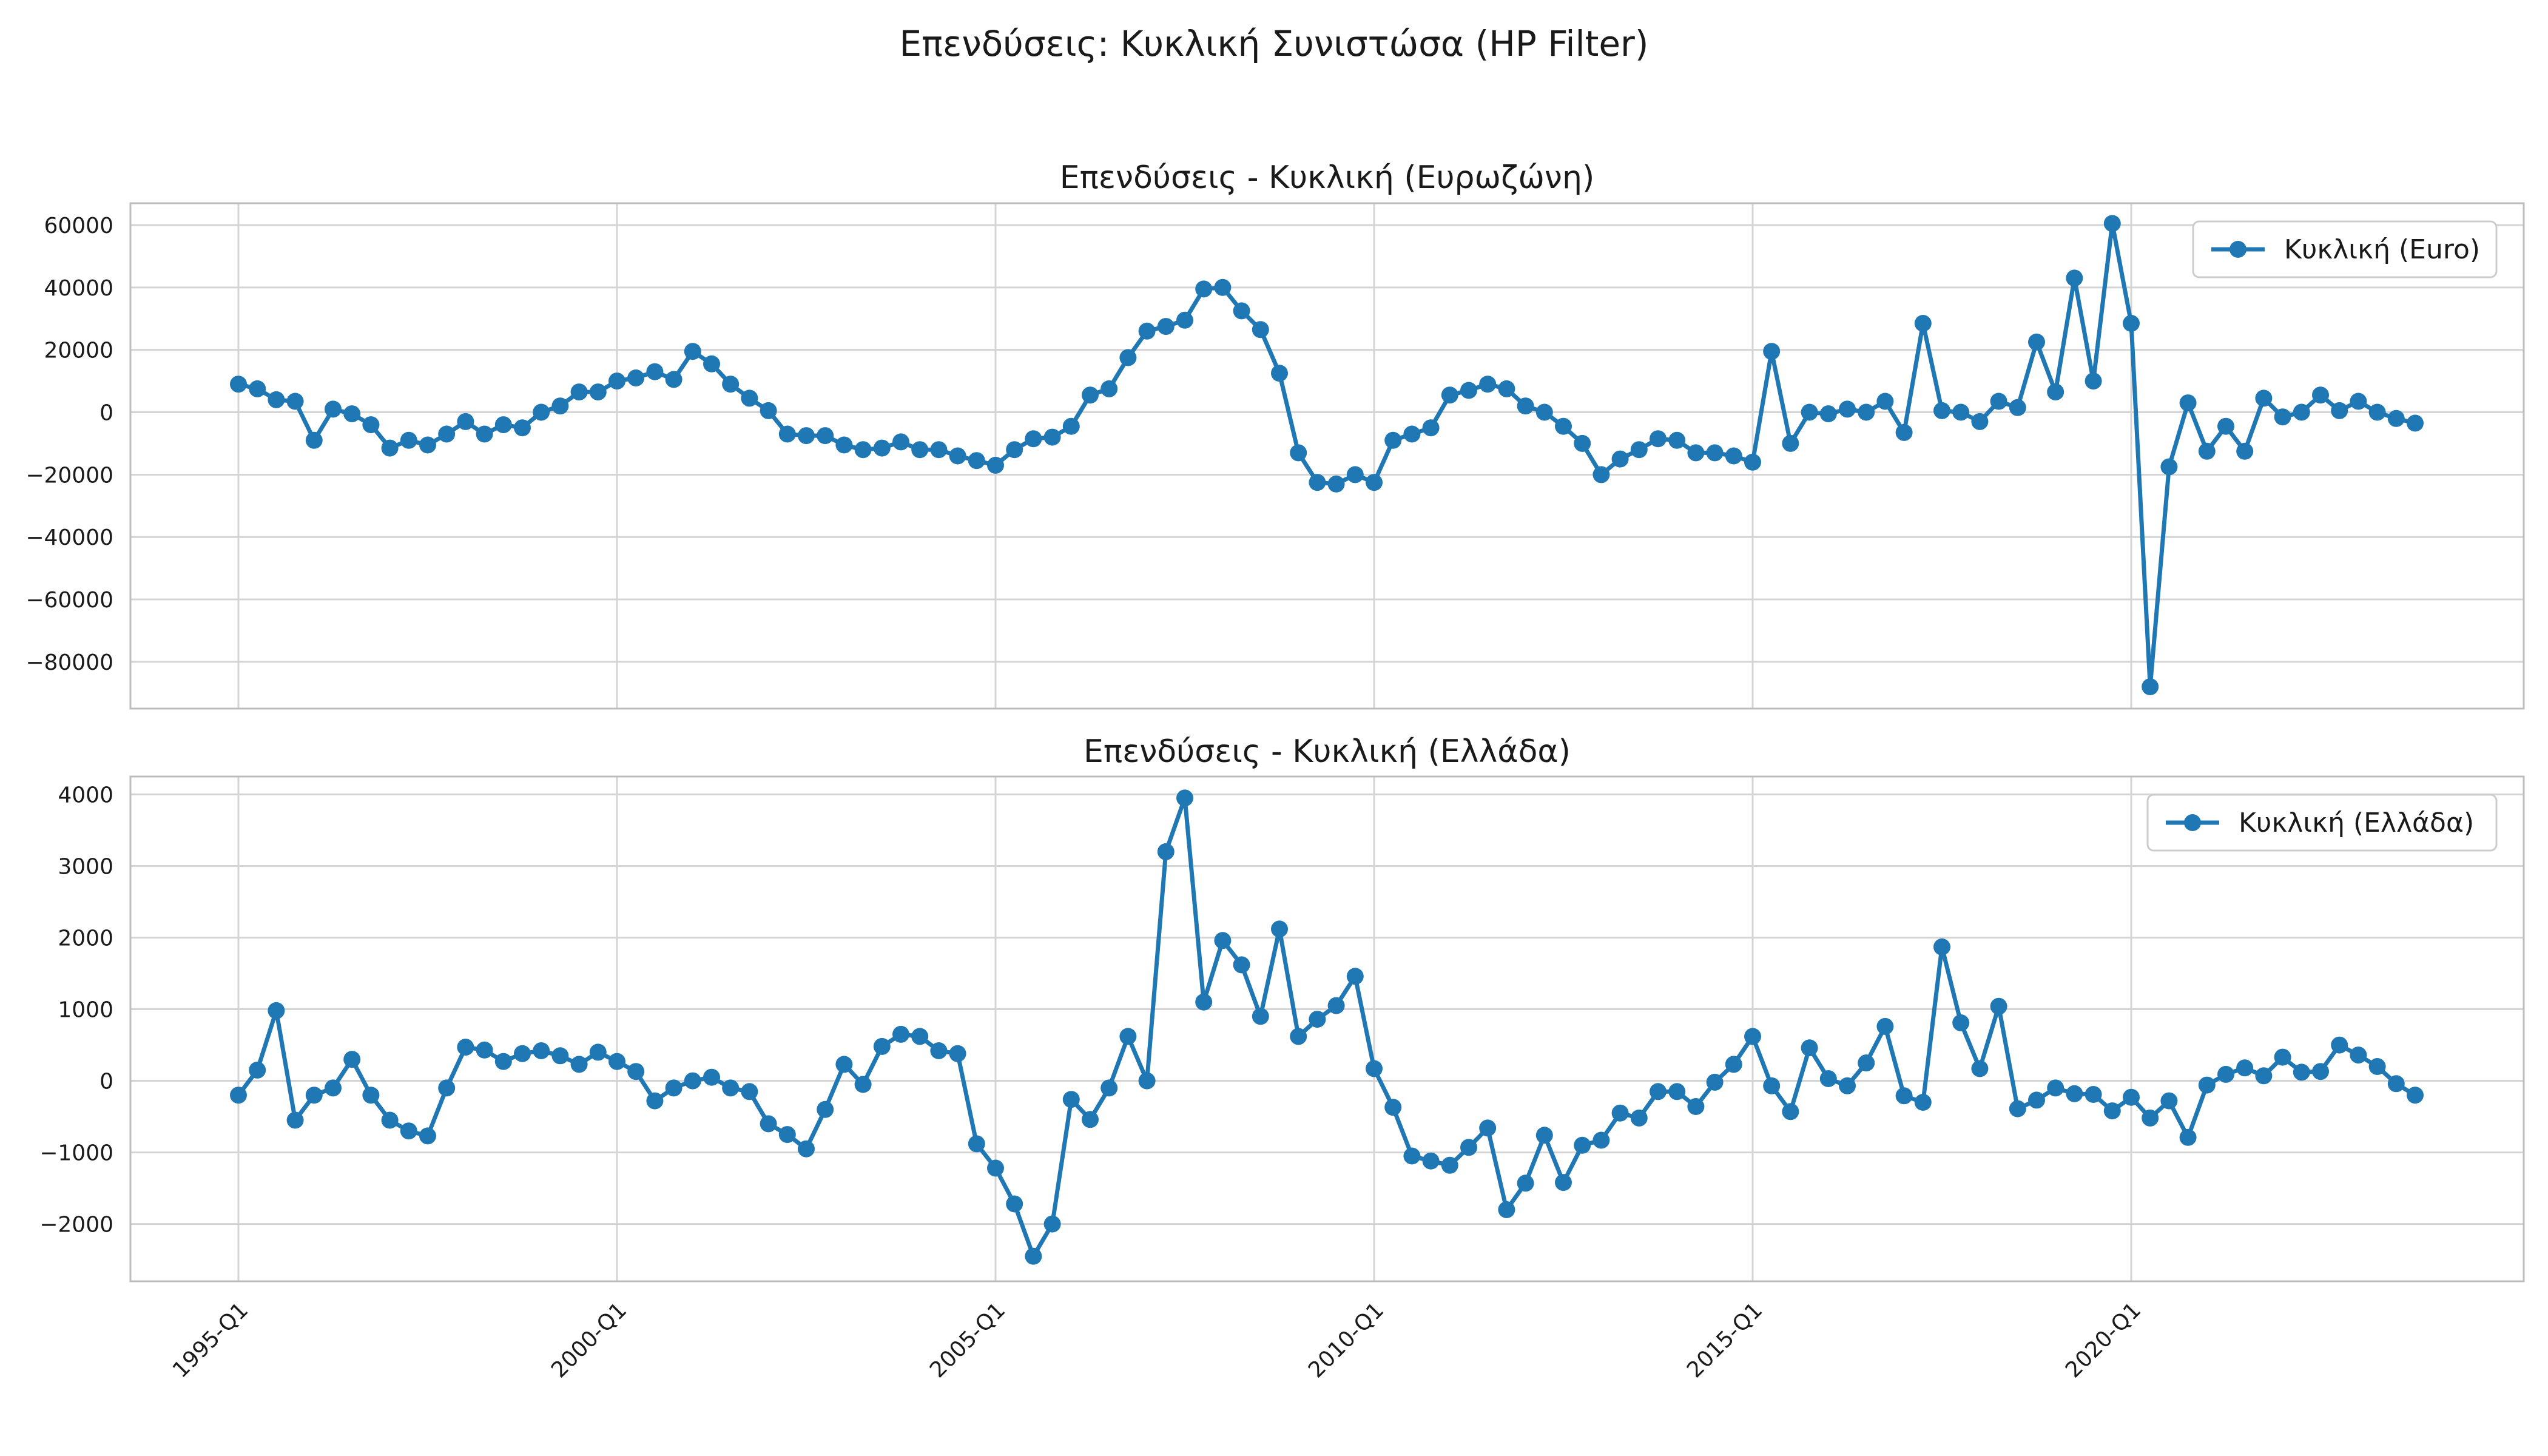 The image size is (2548, 1456). What do you see at coordinates (85, 795) in the screenshot?
I see `y-tick-label: 4000` at bounding box center [85, 795].